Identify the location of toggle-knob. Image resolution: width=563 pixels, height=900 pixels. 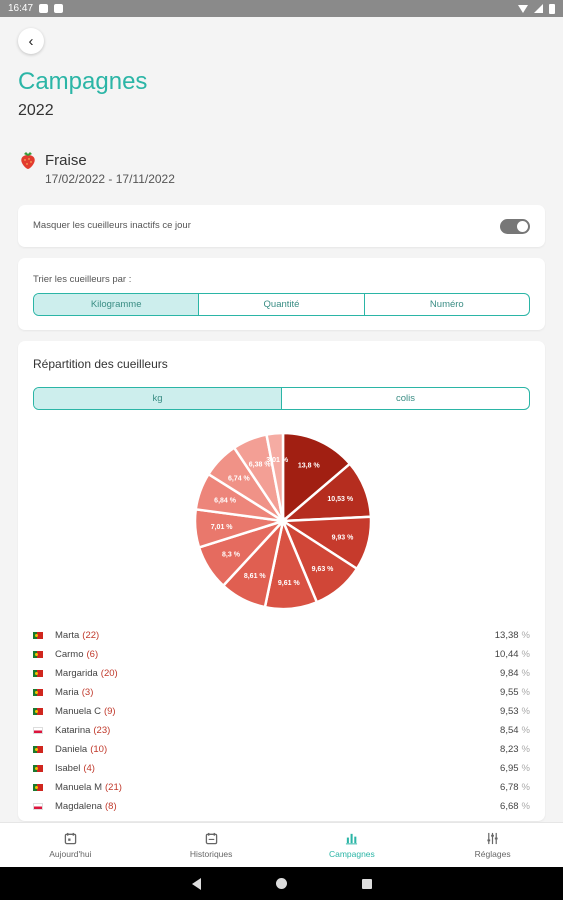
(522, 226).